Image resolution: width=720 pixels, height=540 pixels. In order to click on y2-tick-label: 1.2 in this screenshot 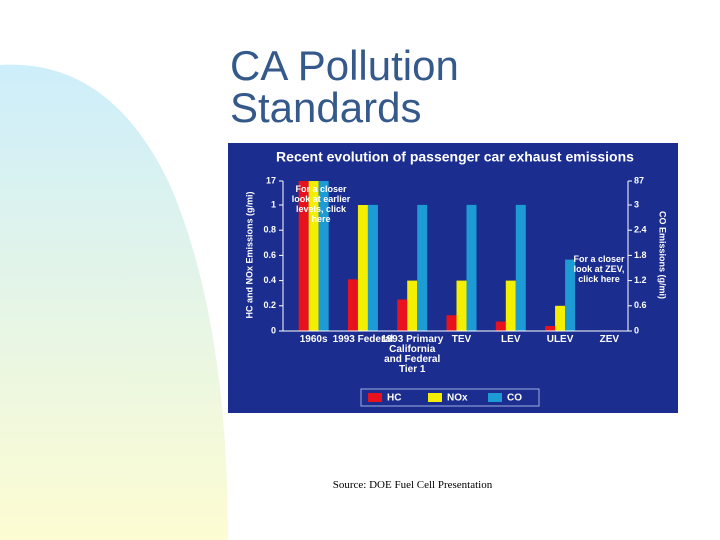, I will do `click(640, 280)`.